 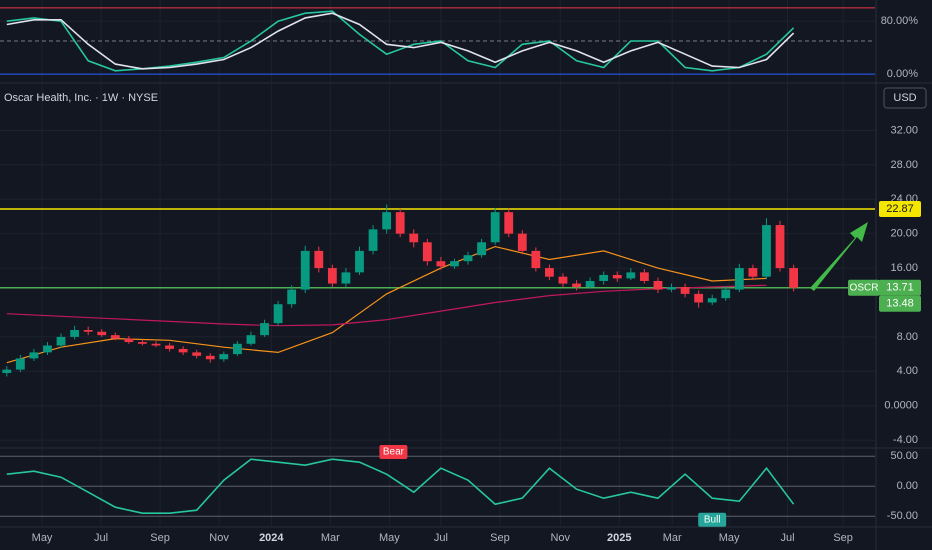 I want to click on symbol-box, so click(x=864, y=287).